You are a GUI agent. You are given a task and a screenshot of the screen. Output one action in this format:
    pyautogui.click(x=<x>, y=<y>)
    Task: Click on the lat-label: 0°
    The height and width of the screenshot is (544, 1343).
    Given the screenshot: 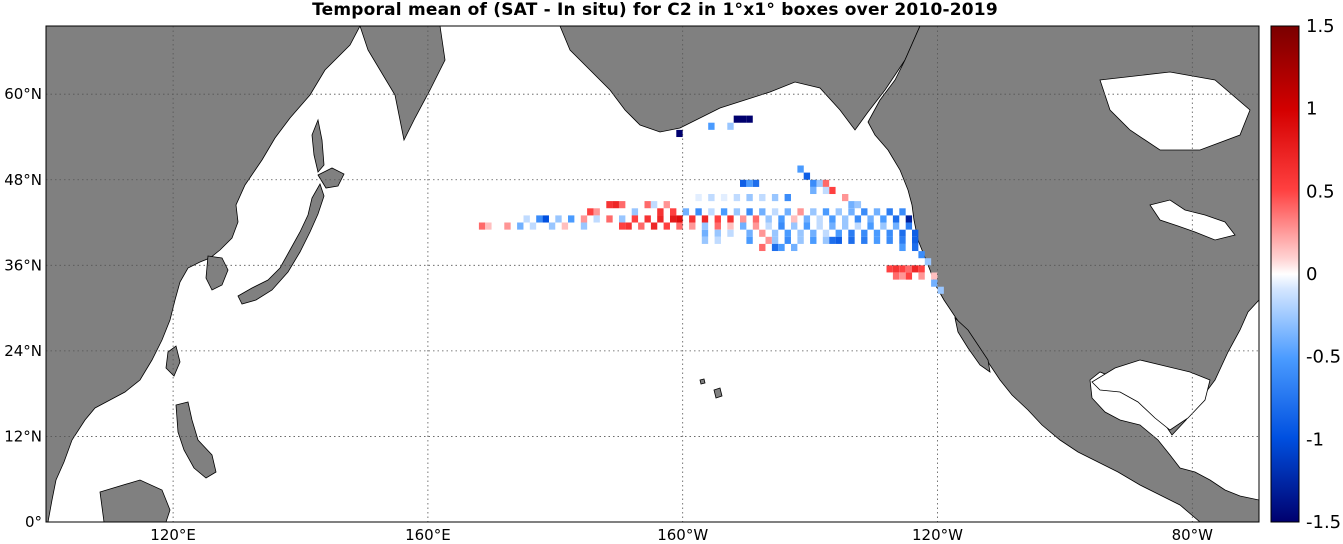 What is the action you would take?
    pyautogui.click(x=33, y=522)
    